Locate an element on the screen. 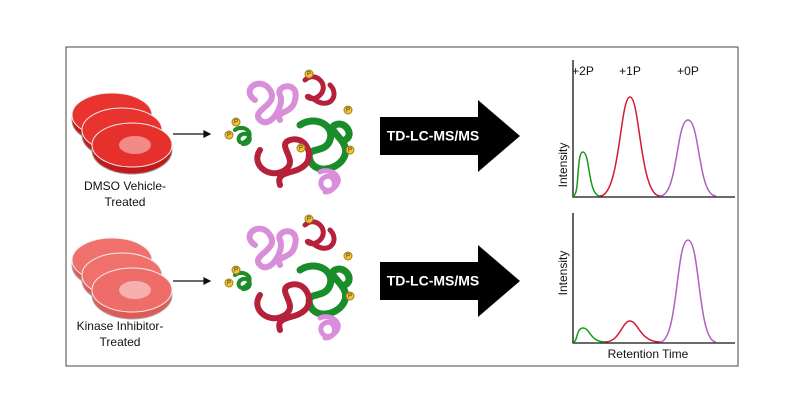 This screenshot has height=419, width=800. proteins-top is located at coordinates (293, 134).